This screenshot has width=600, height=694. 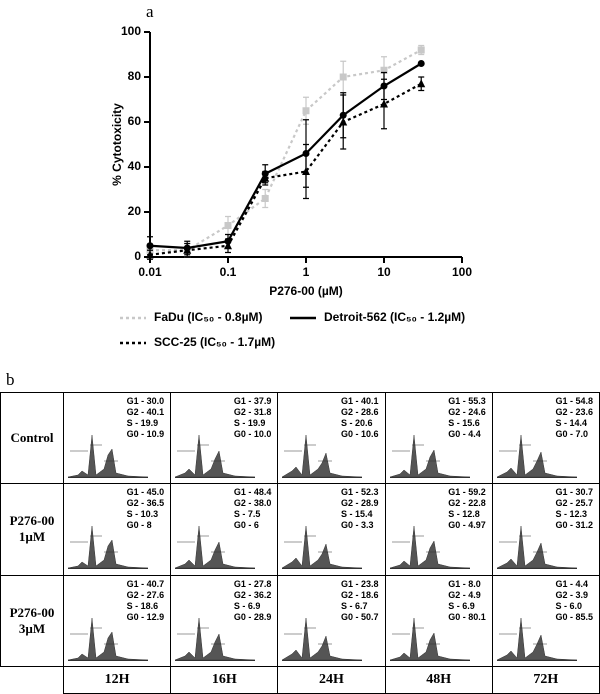 I want to click on stat-line: G1 - 40.7, so click(x=145, y=583).